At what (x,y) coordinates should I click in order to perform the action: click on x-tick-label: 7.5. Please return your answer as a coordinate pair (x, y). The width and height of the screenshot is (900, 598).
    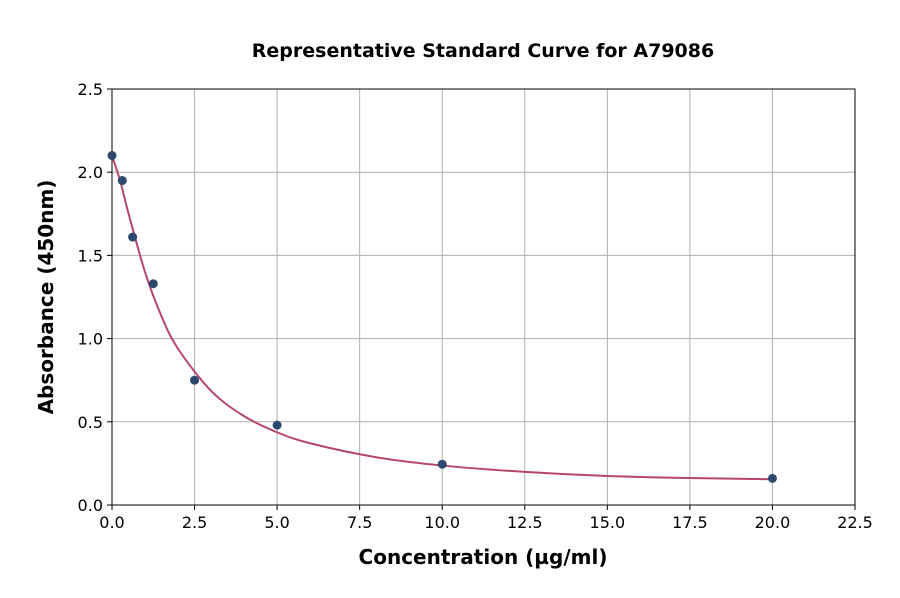
    Looking at the image, I should click on (359, 522).